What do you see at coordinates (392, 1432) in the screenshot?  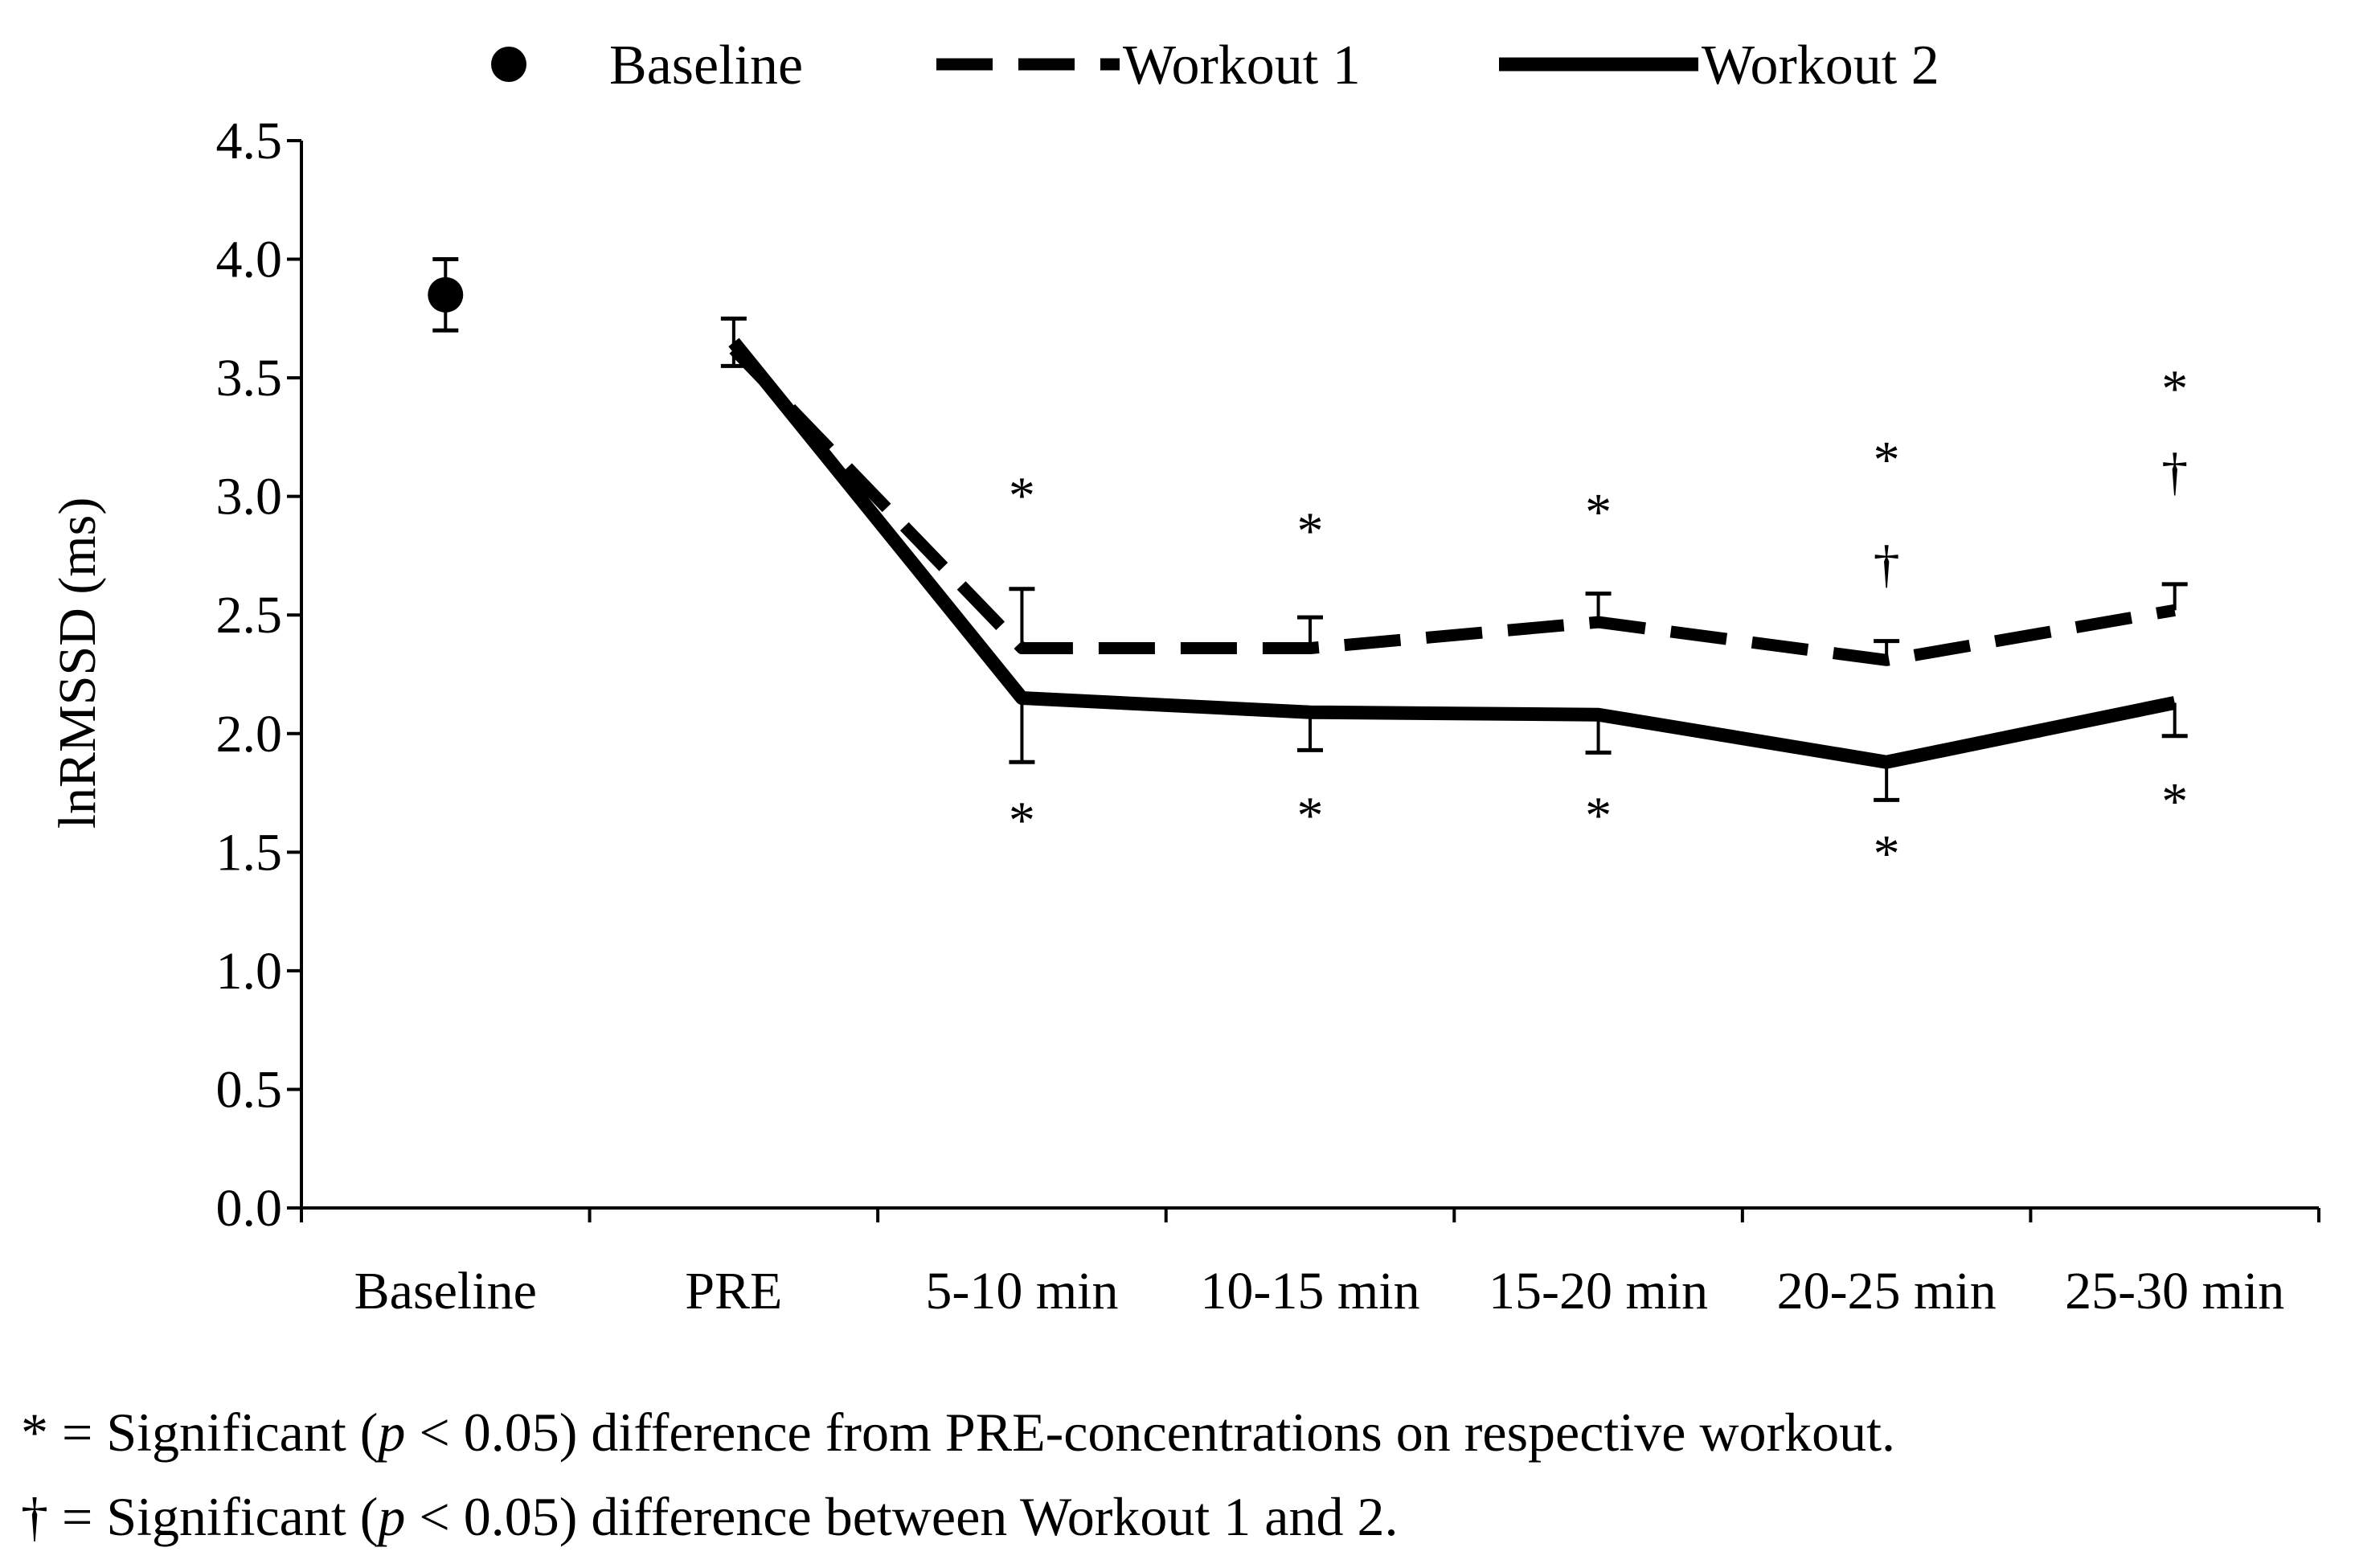 I see `footnote-1-p: p` at bounding box center [392, 1432].